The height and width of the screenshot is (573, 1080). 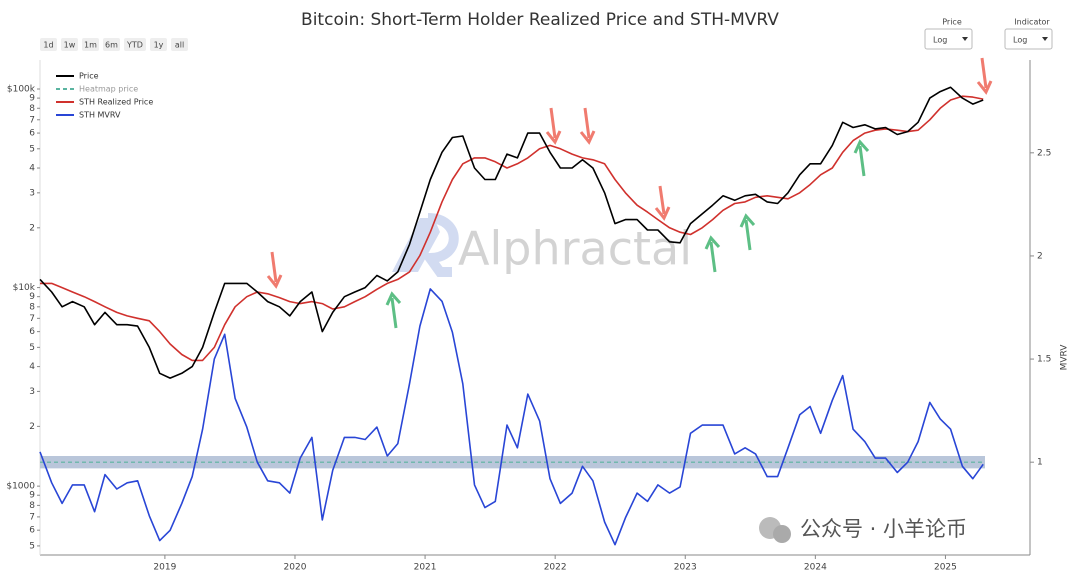 What do you see at coordinates (20, 487) in the screenshot?
I see `y-tick-label: $1000` at bounding box center [20, 487].